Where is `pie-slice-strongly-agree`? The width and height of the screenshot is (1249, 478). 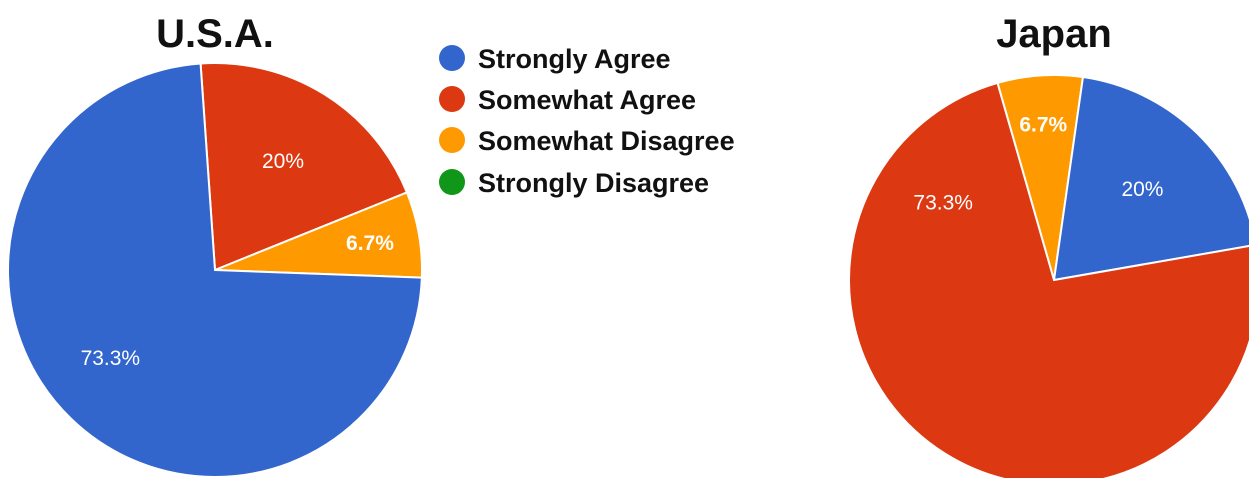
pie-slice-strongly-agree is located at coordinates (1150, 178).